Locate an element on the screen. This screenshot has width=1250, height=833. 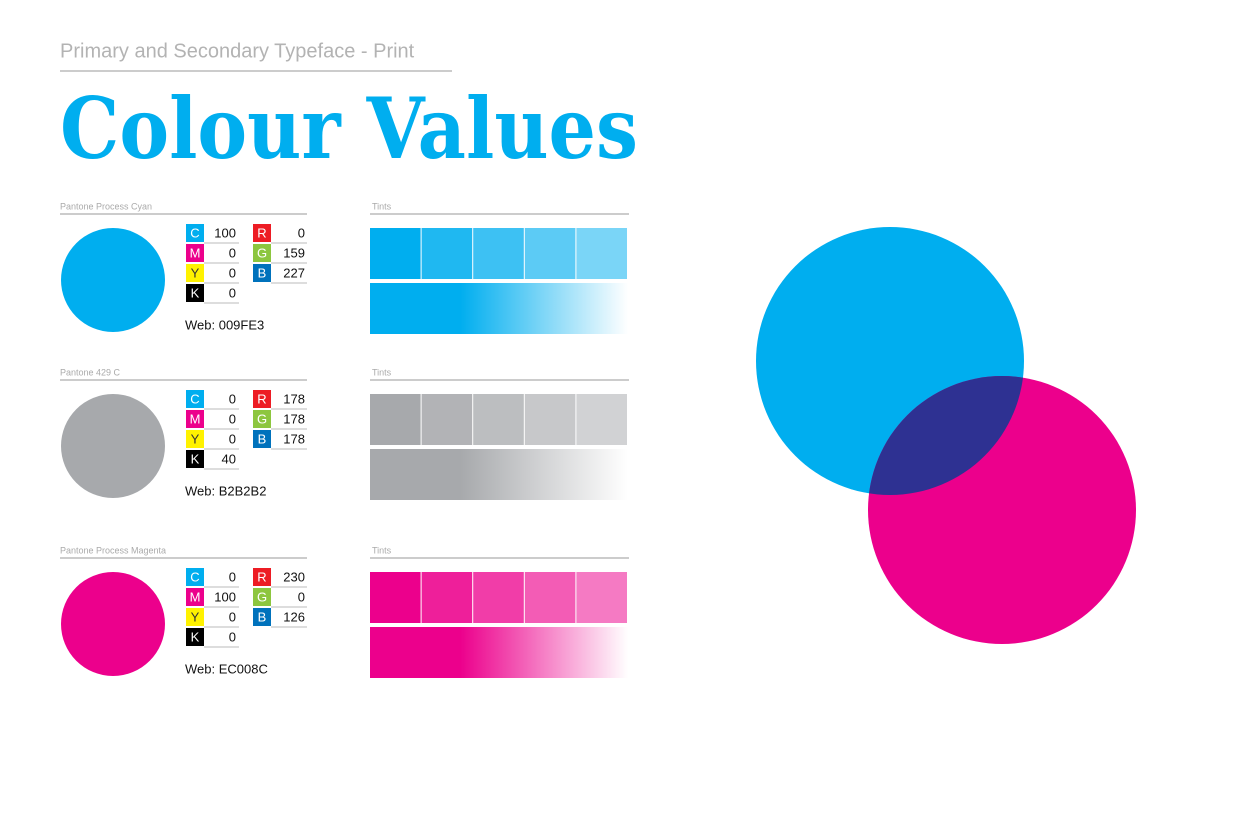
swatch-name: Pantone Process Magenta is located at coordinates (113, 550).